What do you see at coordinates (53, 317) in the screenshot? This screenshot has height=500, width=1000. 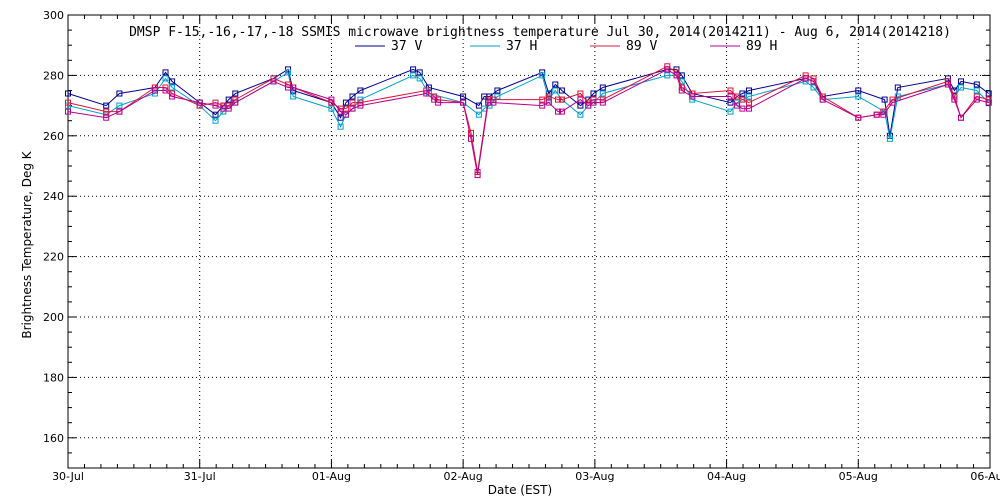 I see `y-tick-label: 200` at bounding box center [53, 317].